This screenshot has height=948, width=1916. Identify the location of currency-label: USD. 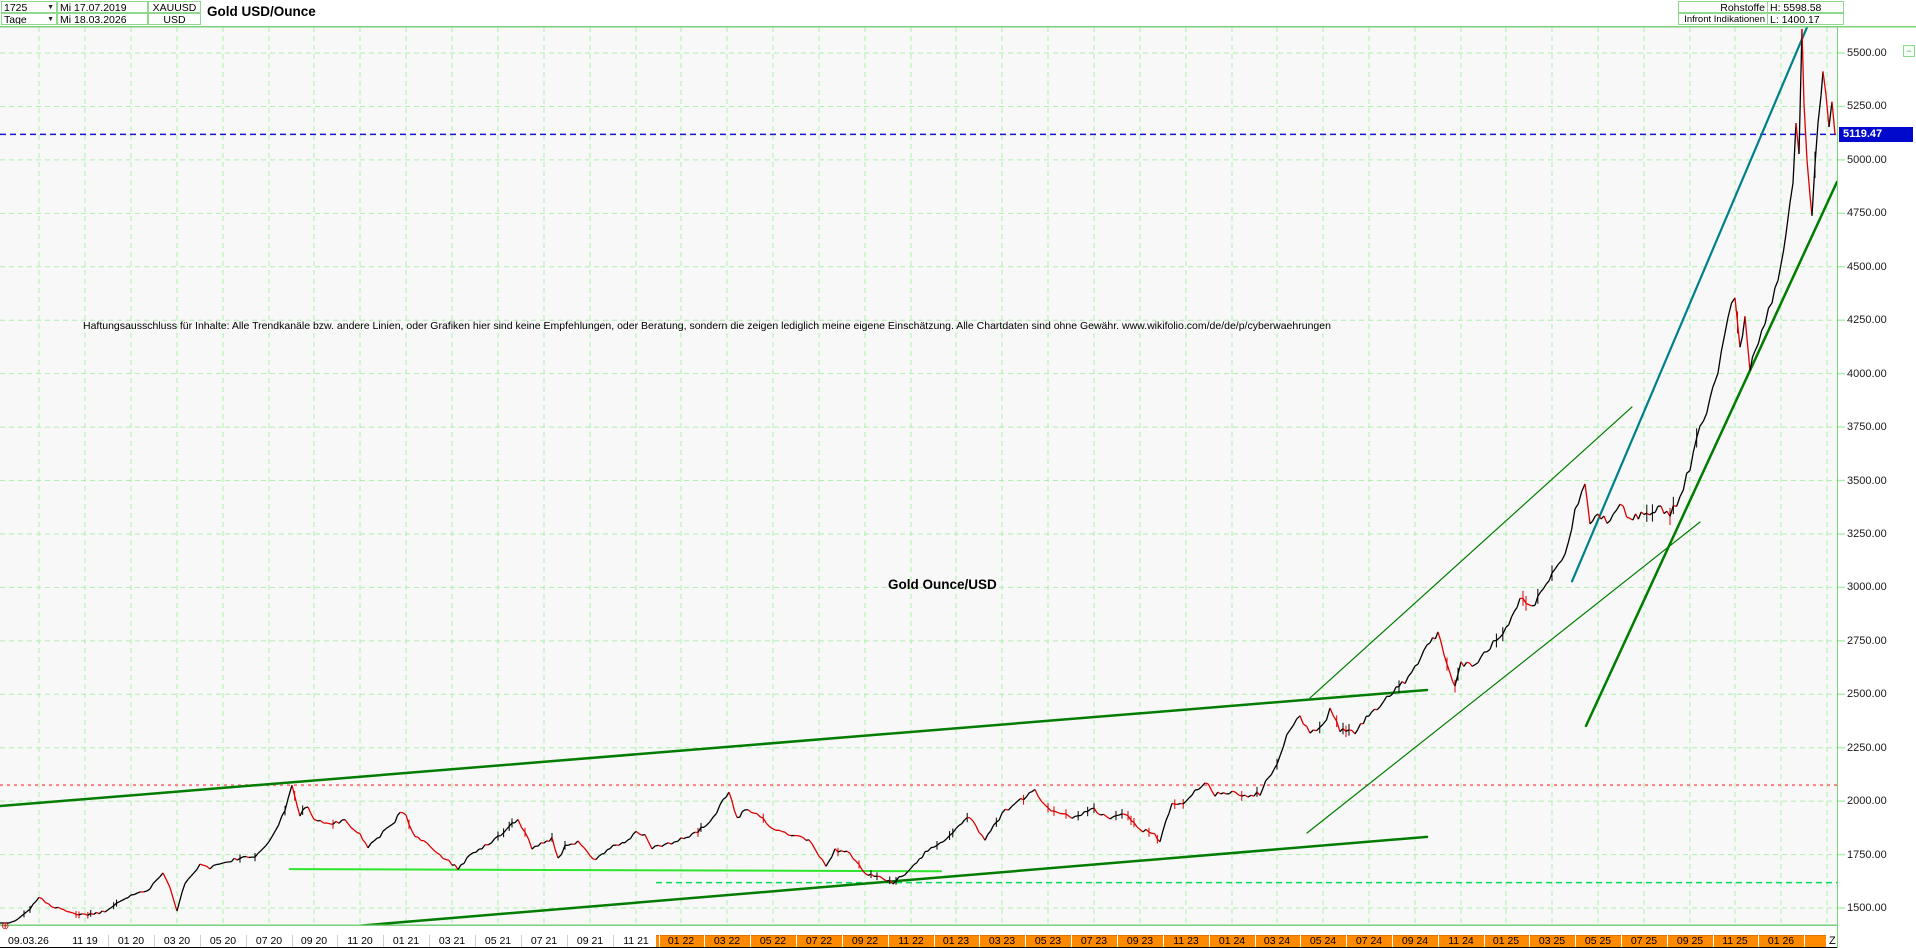
(174, 19).